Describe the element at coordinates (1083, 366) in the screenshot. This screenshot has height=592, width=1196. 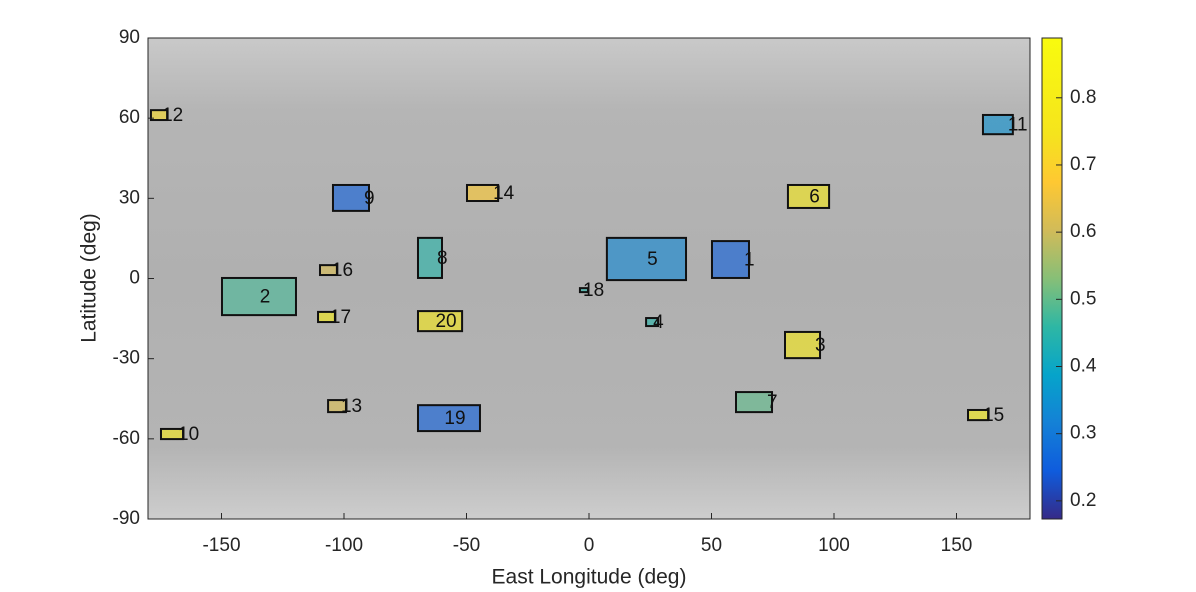
I see `colorbar-tick-label: 0.4` at that location.